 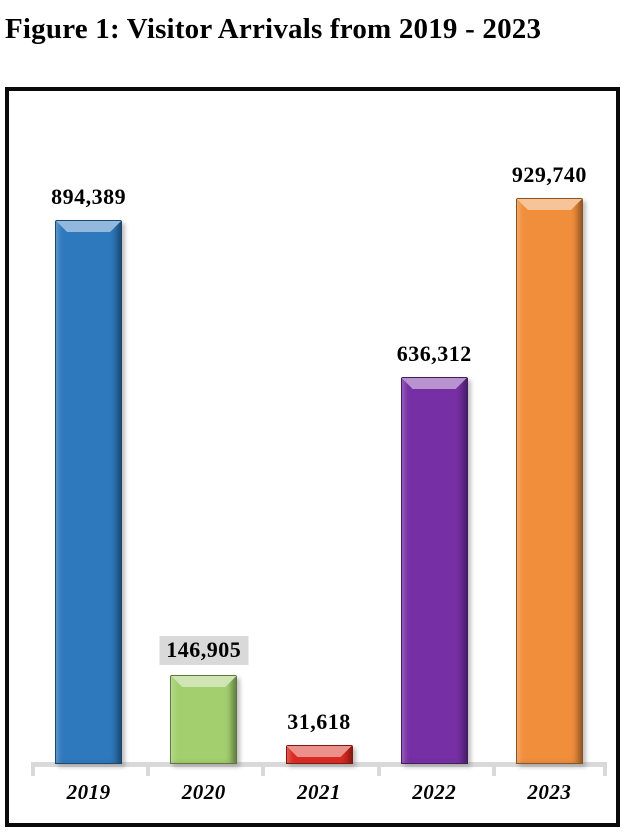 What do you see at coordinates (319, 721) in the screenshot?
I see `data-label-2021: 31,618` at bounding box center [319, 721].